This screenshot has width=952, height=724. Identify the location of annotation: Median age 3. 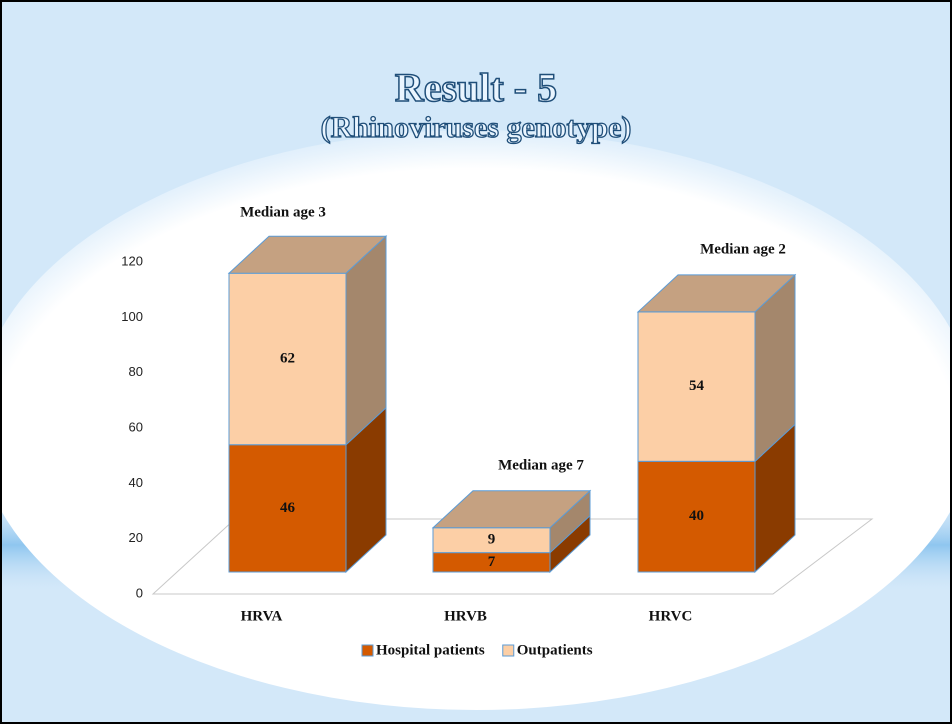
(283, 212).